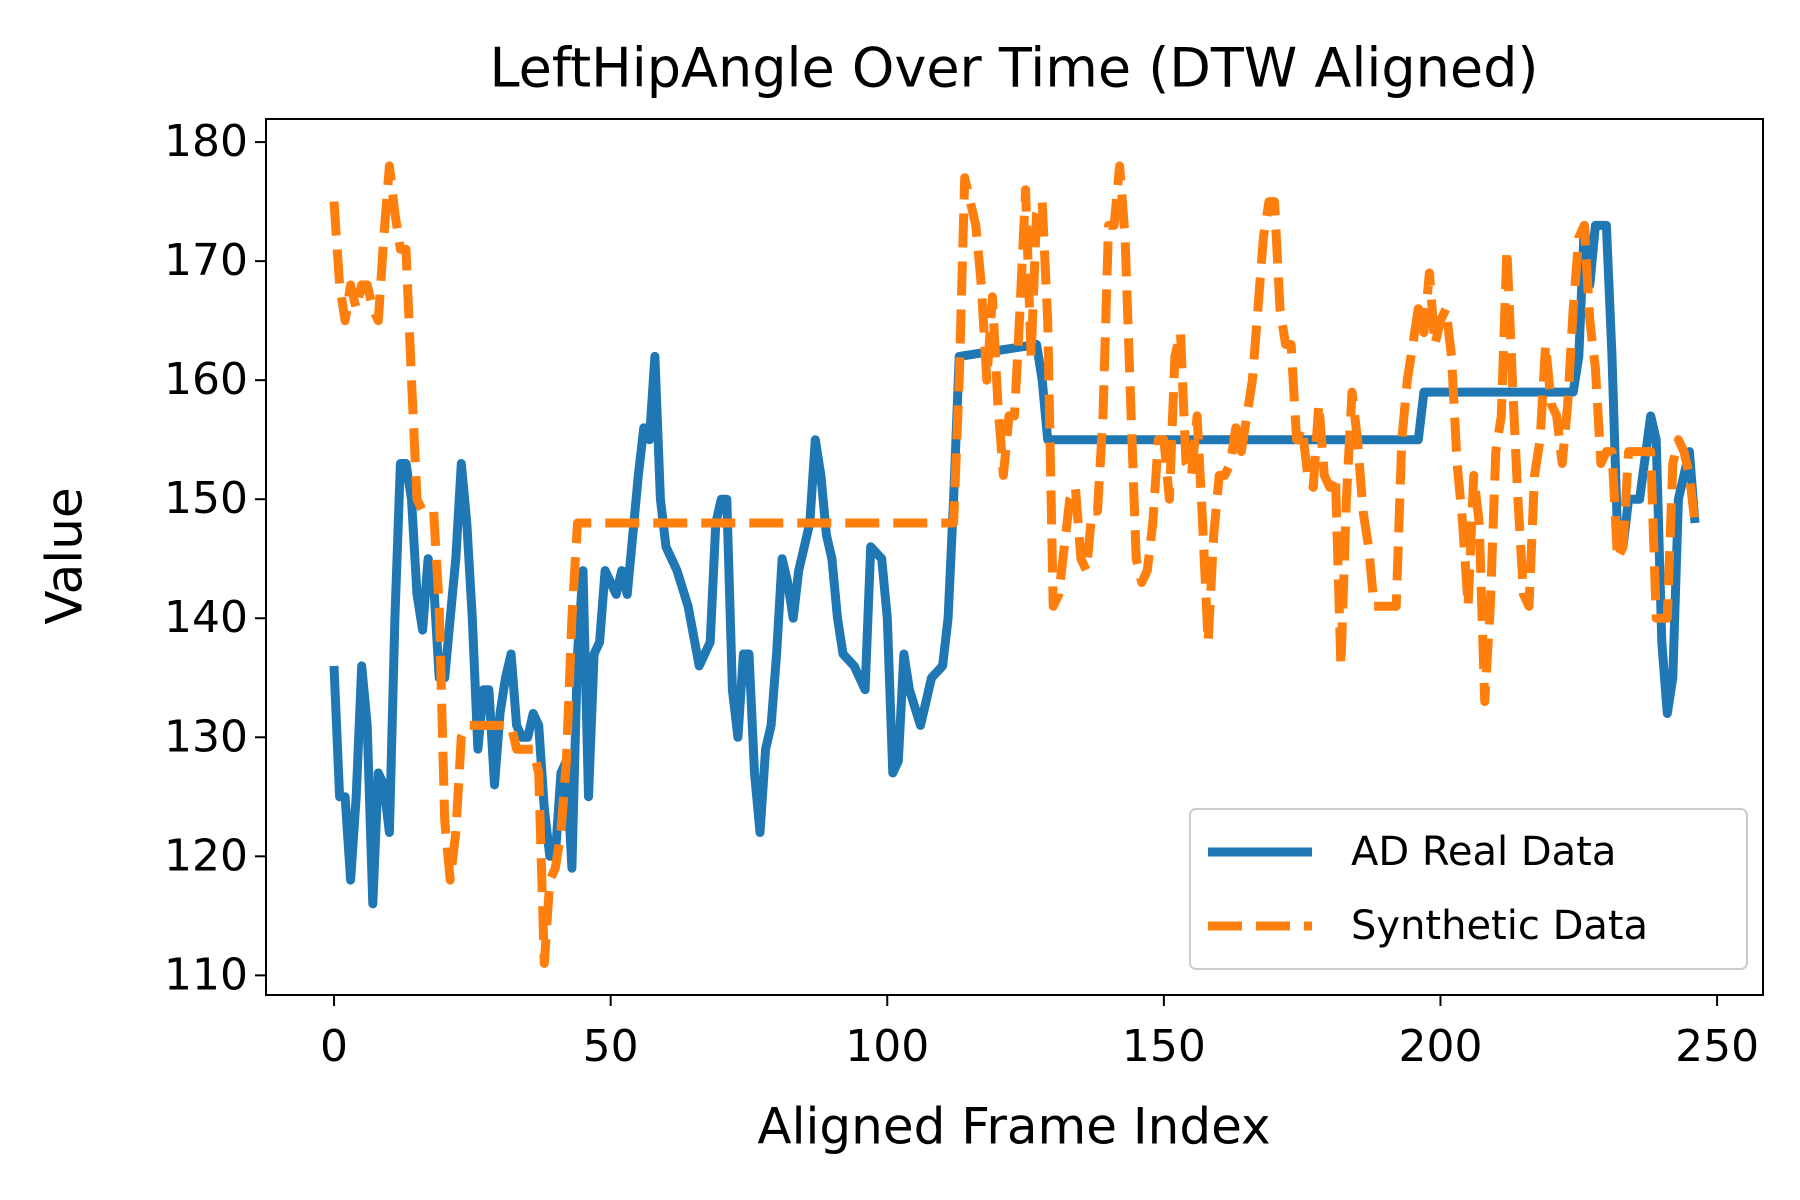  Describe the element at coordinates (1483, 852) in the screenshot. I see `legend-label: AD Real Data` at that location.